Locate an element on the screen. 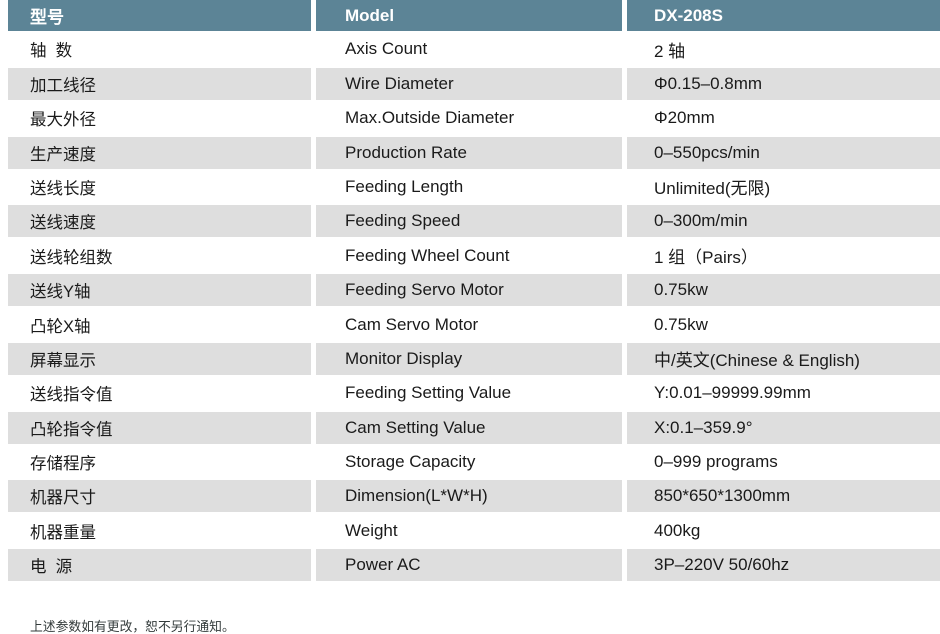 This screenshot has width=940, height=634. spec-label-en: Feeding Servo Motor is located at coordinates (469, 290).